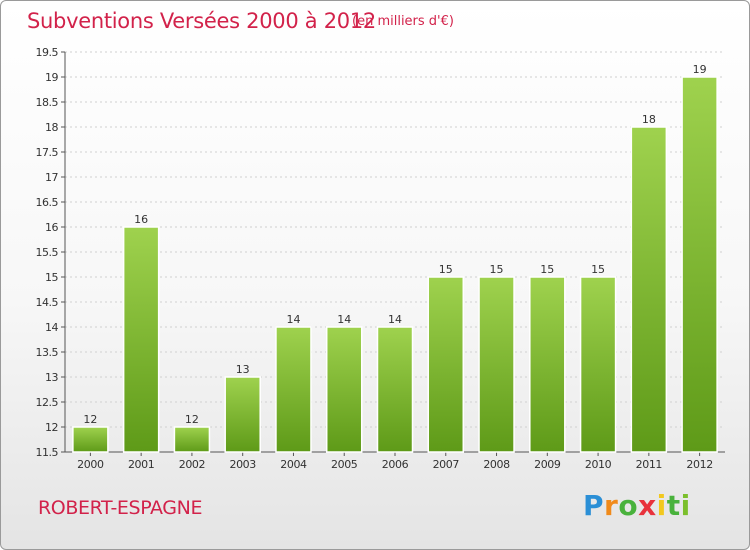  What do you see at coordinates (637, 505) in the screenshot?
I see `proxiti-logo: Proxiti` at bounding box center [637, 505].